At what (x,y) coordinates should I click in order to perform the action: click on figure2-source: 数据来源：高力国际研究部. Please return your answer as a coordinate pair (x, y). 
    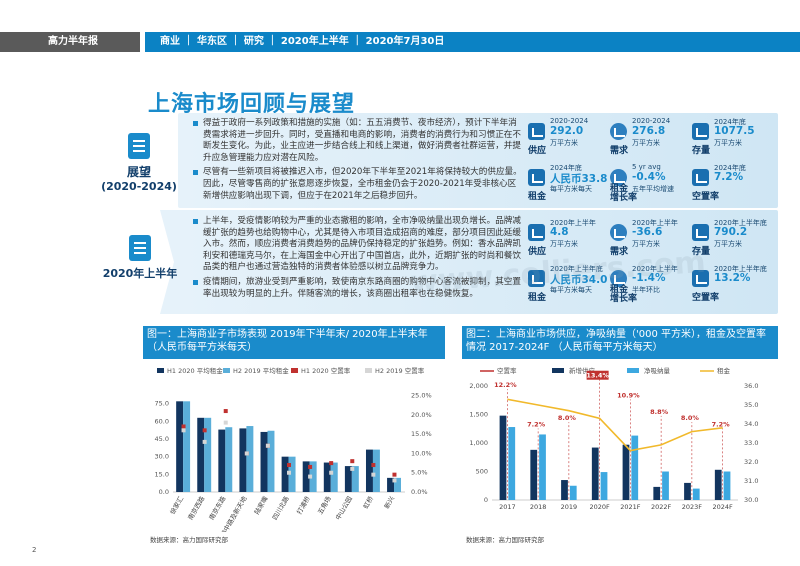
    Looking at the image, I should click on (505, 540).